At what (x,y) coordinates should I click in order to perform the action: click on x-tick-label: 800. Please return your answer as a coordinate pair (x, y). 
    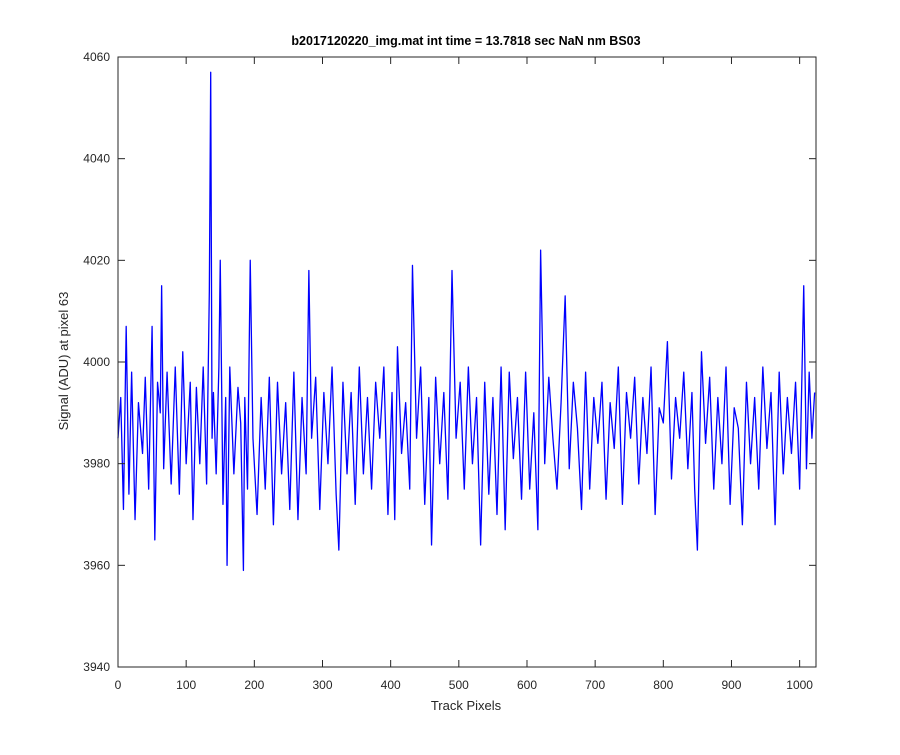
    Looking at the image, I should click on (663, 685).